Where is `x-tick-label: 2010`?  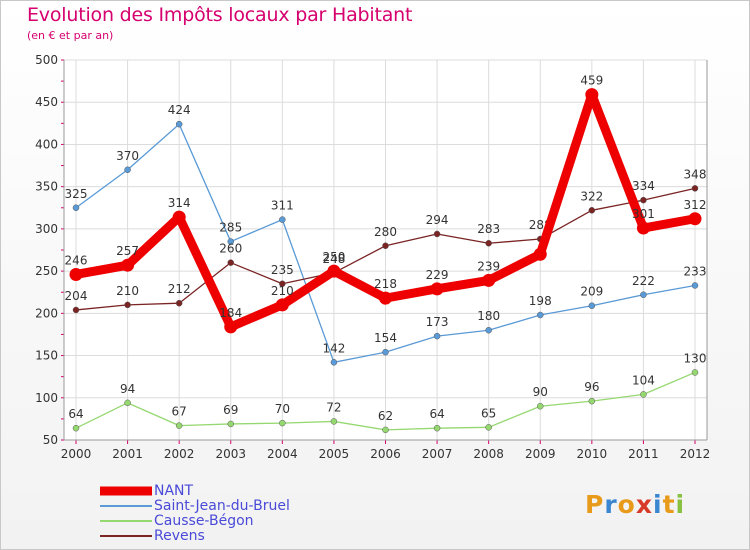
x-tick-label: 2010 is located at coordinates (592, 454).